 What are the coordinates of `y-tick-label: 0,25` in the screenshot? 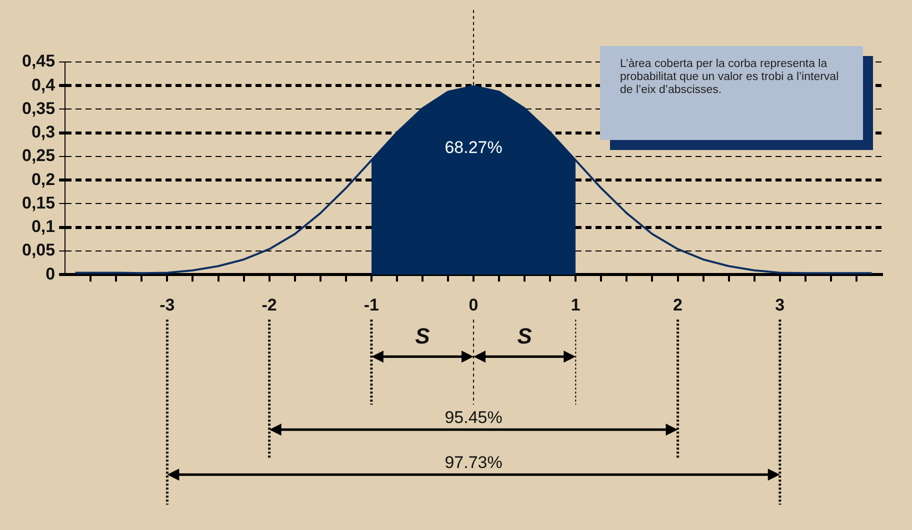 It's located at (39, 156).